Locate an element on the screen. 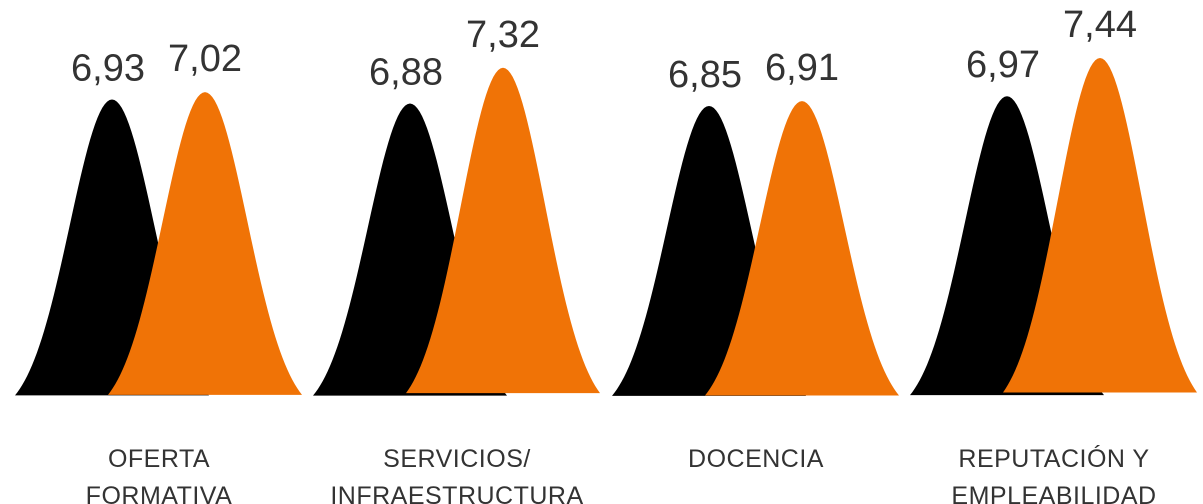 This screenshot has height=504, width=1203. category-label: DOCENCIA is located at coordinates (756, 459).